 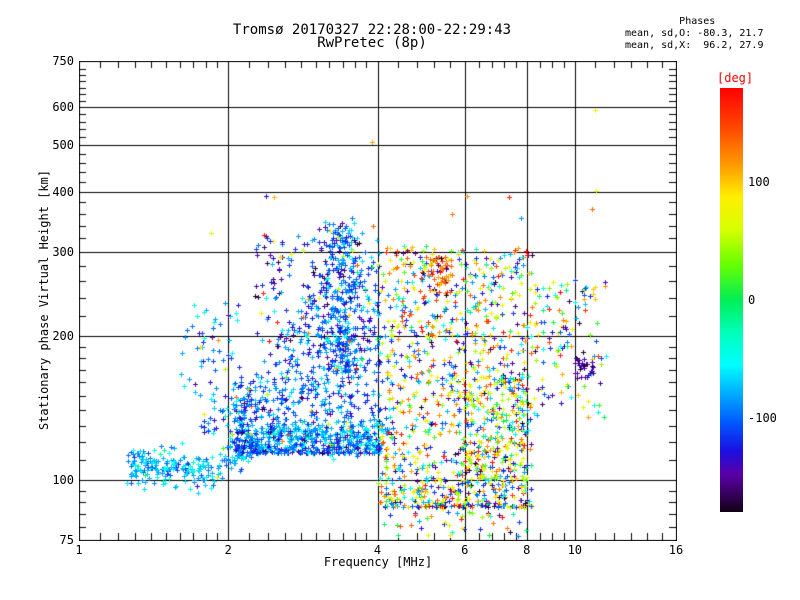 I want to click on y-axis-label: Stationary phase Virtual Height [km], so click(x=44, y=300).